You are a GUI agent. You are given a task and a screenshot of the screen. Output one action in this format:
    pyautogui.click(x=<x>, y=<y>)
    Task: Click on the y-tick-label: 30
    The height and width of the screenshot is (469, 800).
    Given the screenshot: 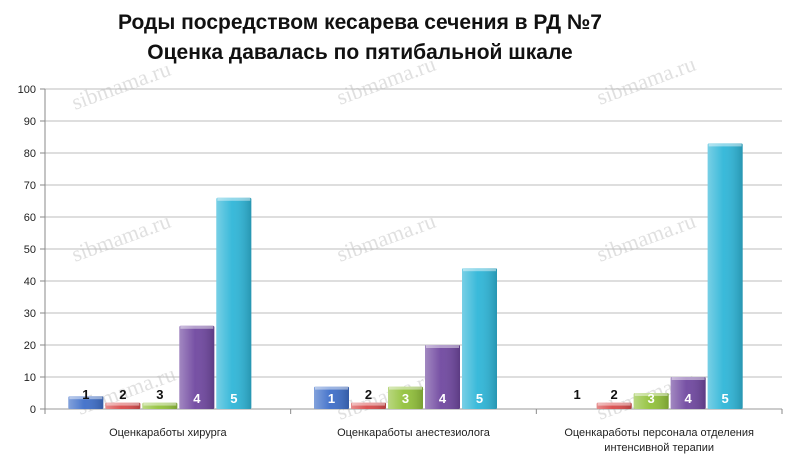 What is the action you would take?
    pyautogui.click(x=30, y=314)
    